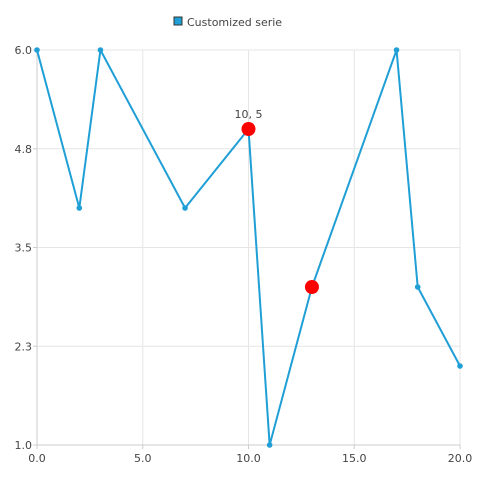 This screenshot has width=485, height=483. I want to click on y-tick-label: 2.3, so click(24, 346).